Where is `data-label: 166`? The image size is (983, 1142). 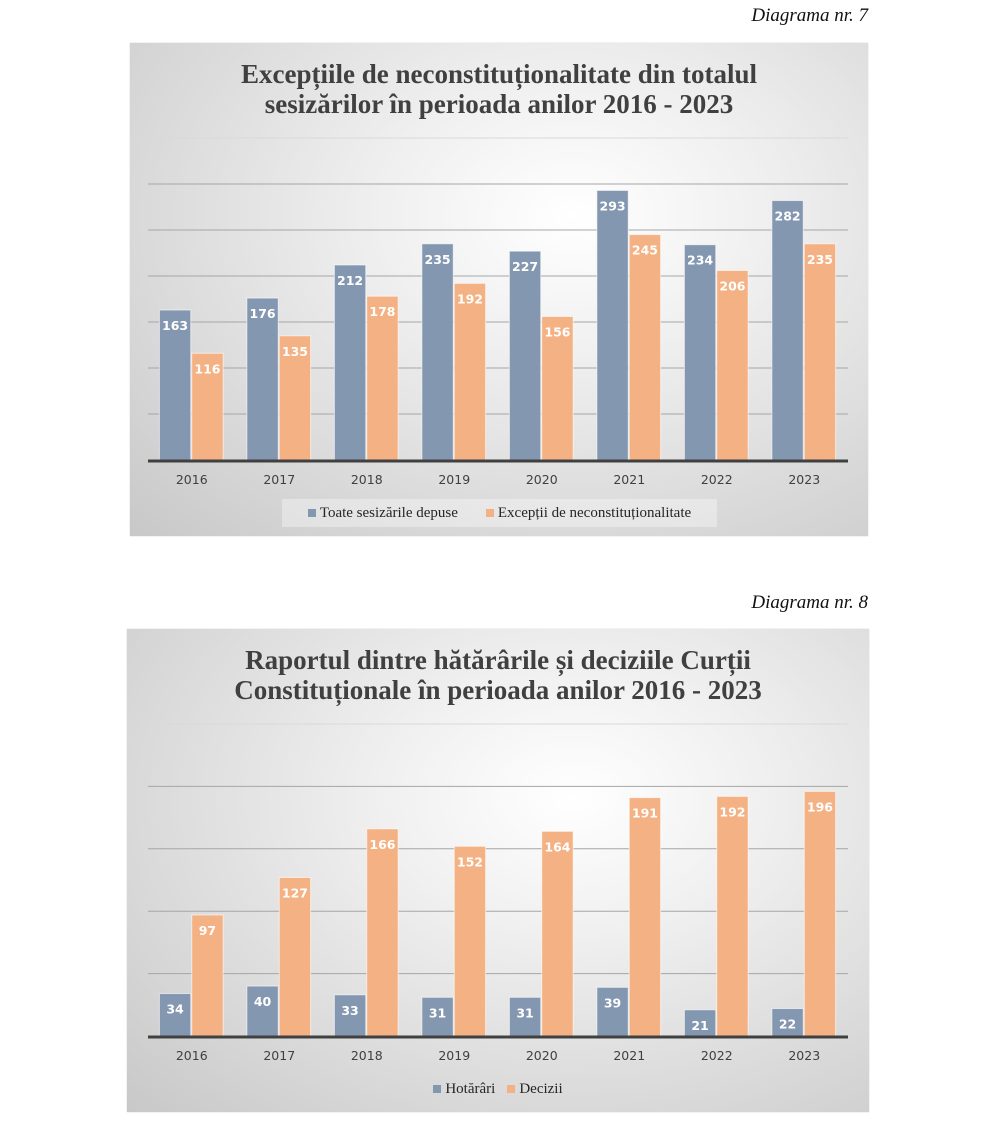 data-label: 166 is located at coordinates (382, 844).